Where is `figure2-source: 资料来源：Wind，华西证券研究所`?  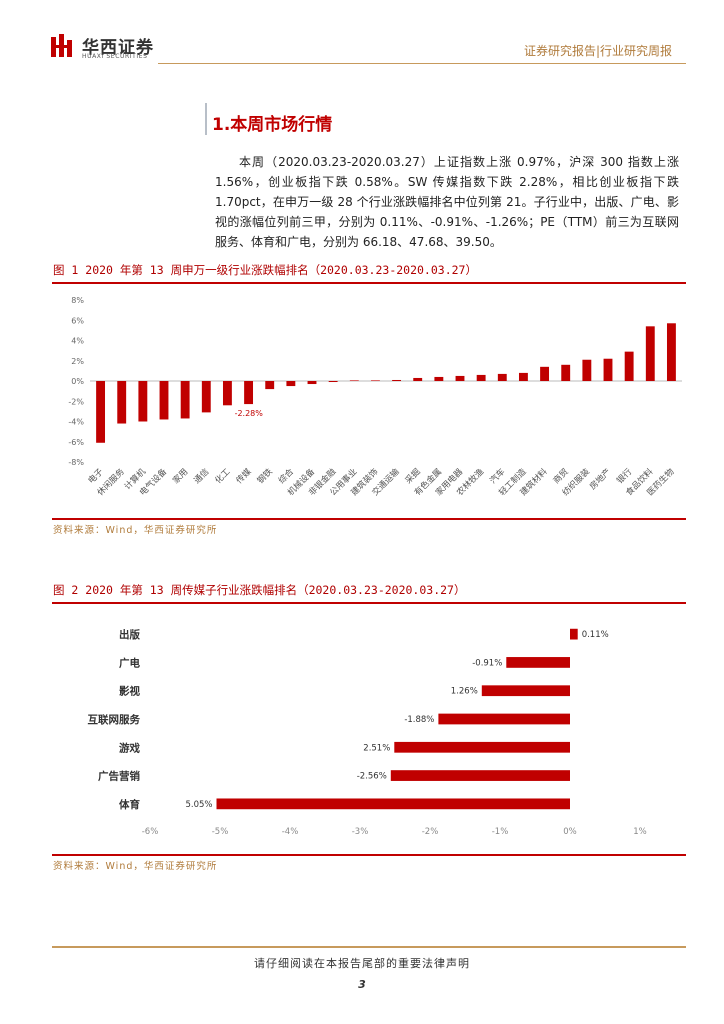 figure2-source: 资料来源：Wind，华西证券研究所 is located at coordinates (135, 866).